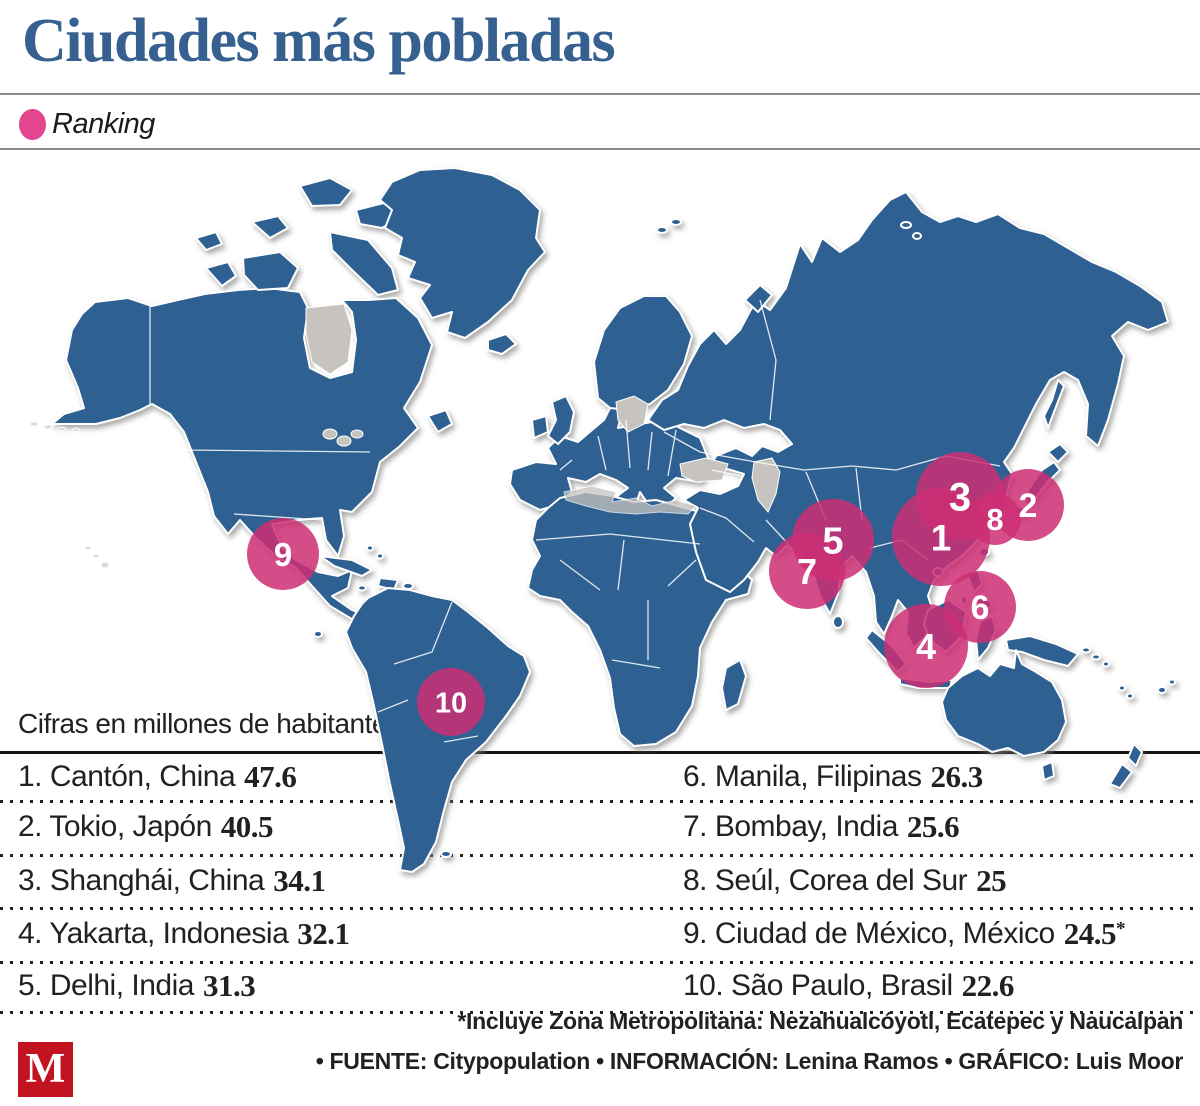 The image size is (1200, 1106). I want to click on ranking-item: 8. Seúl, Corea del Sur 25, so click(941, 880).